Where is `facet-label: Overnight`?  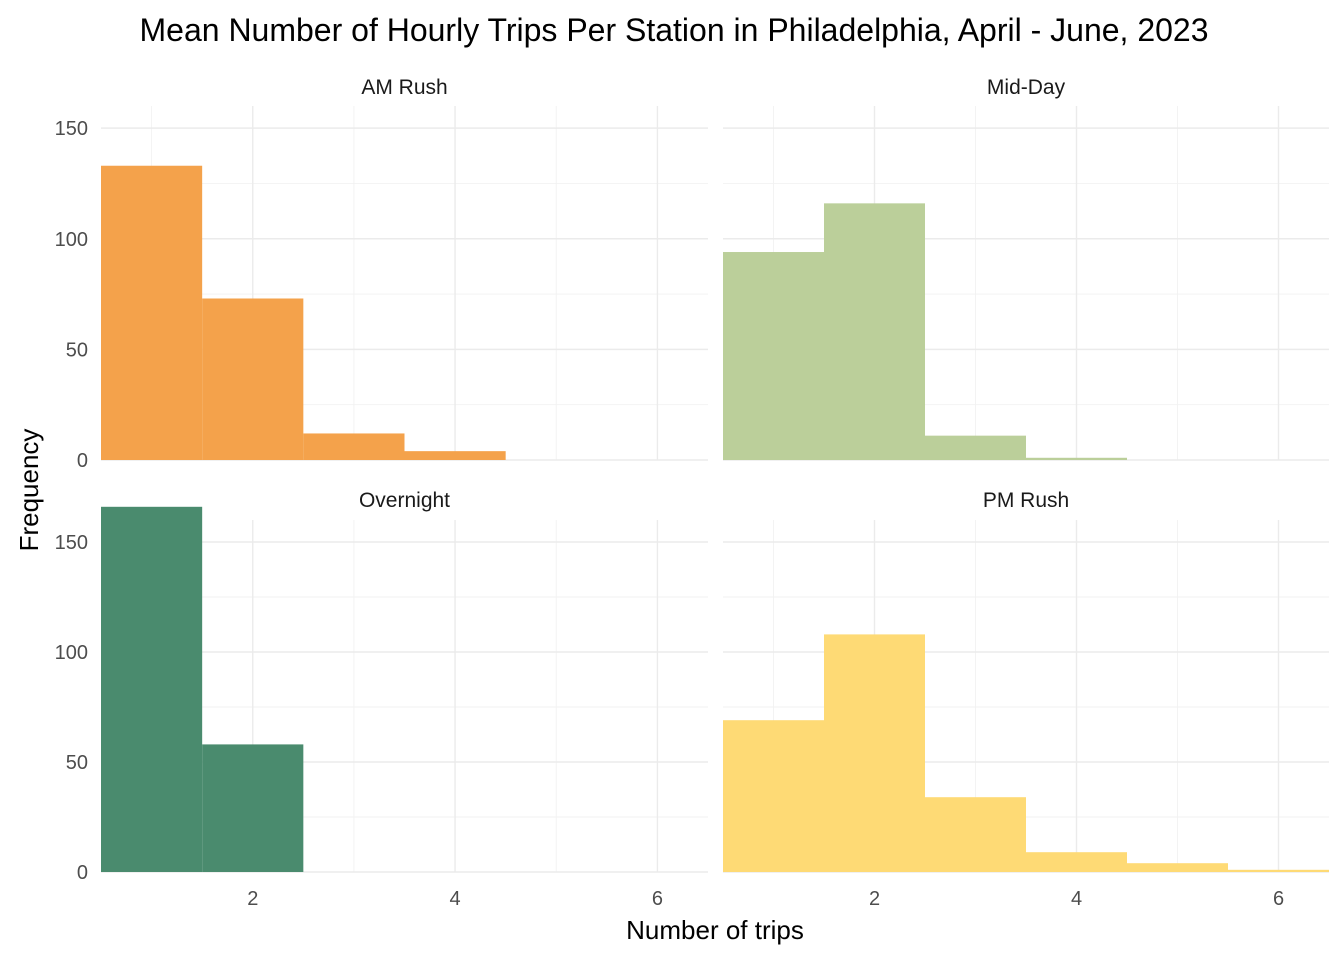
facet-label: Overnight is located at coordinates (404, 500).